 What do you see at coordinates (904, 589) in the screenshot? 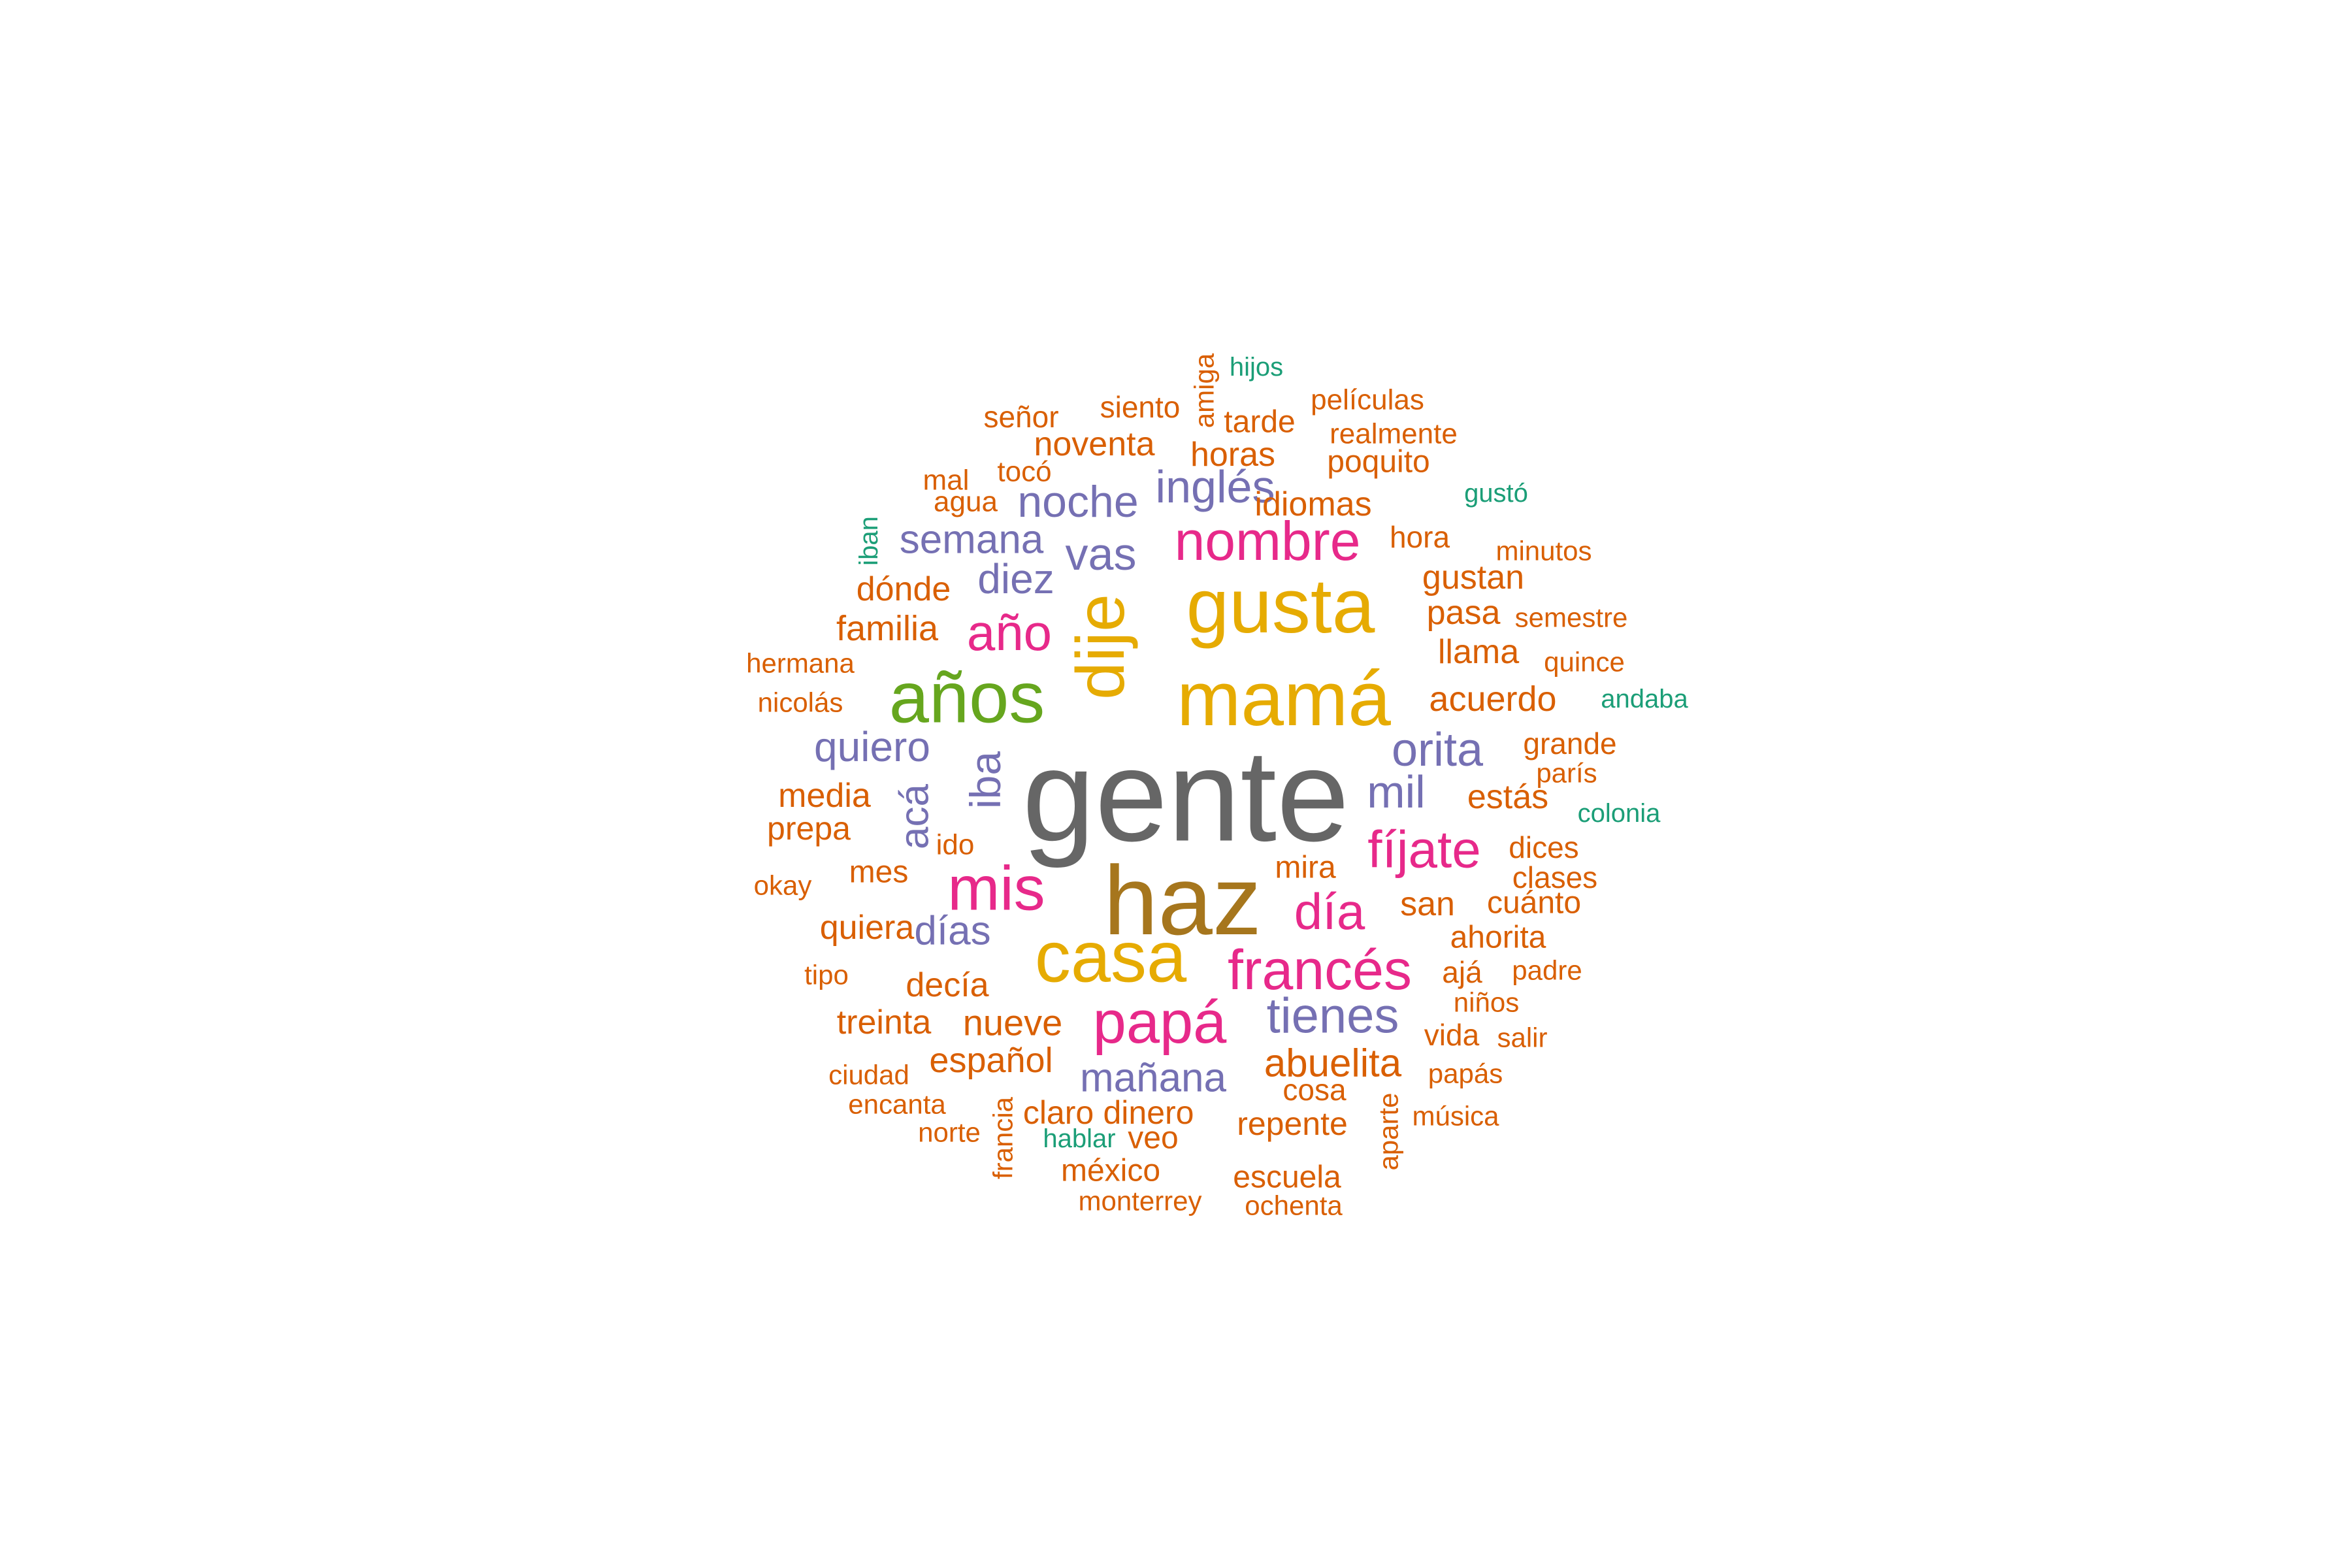
I see `word-35: dónde` at bounding box center [904, 589].